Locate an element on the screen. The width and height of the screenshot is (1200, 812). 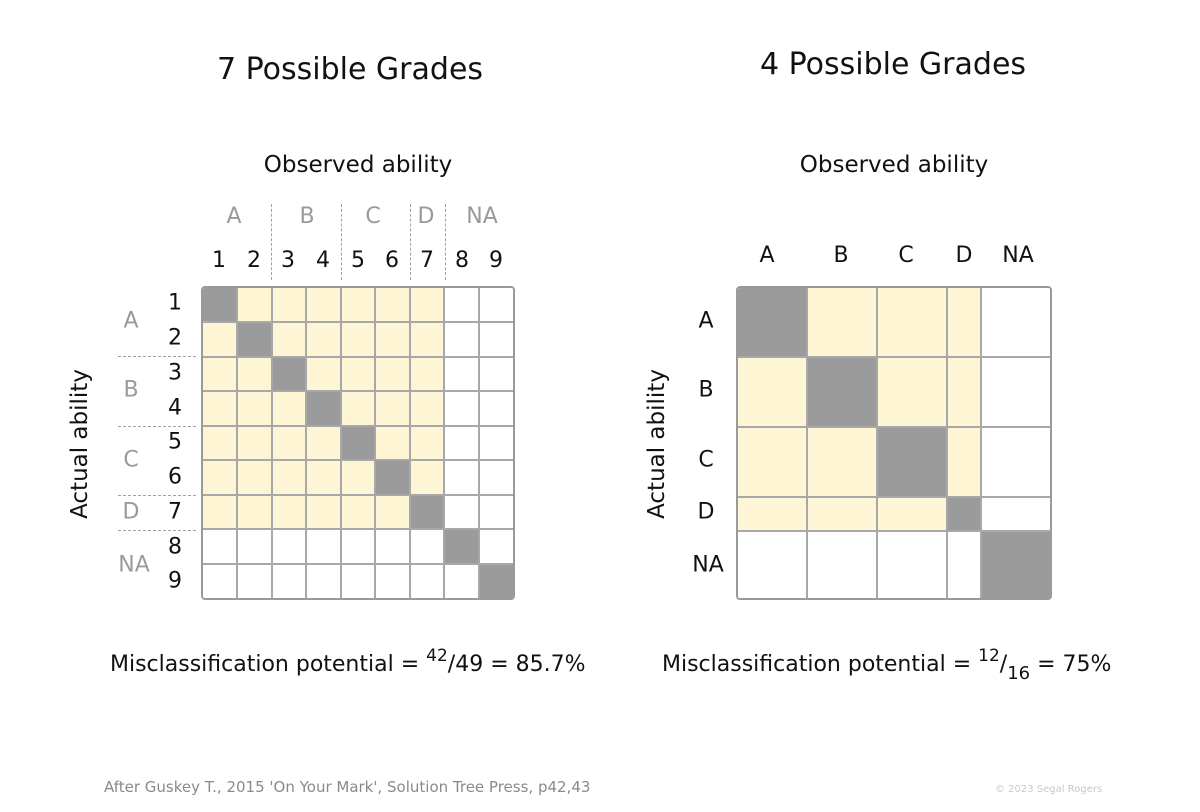
right-col-grade-c: C is located at coordinates (906, 255).